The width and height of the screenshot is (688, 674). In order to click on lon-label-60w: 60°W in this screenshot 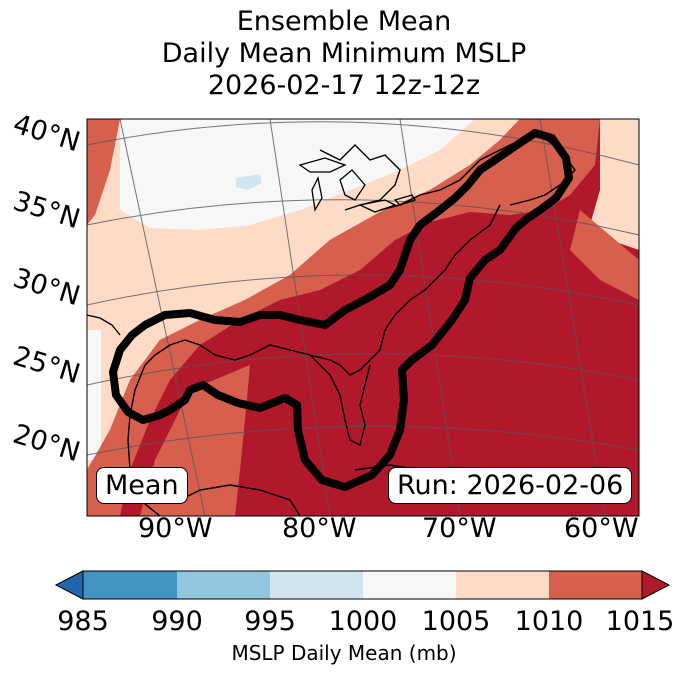, I will do `click(601, 528)`.